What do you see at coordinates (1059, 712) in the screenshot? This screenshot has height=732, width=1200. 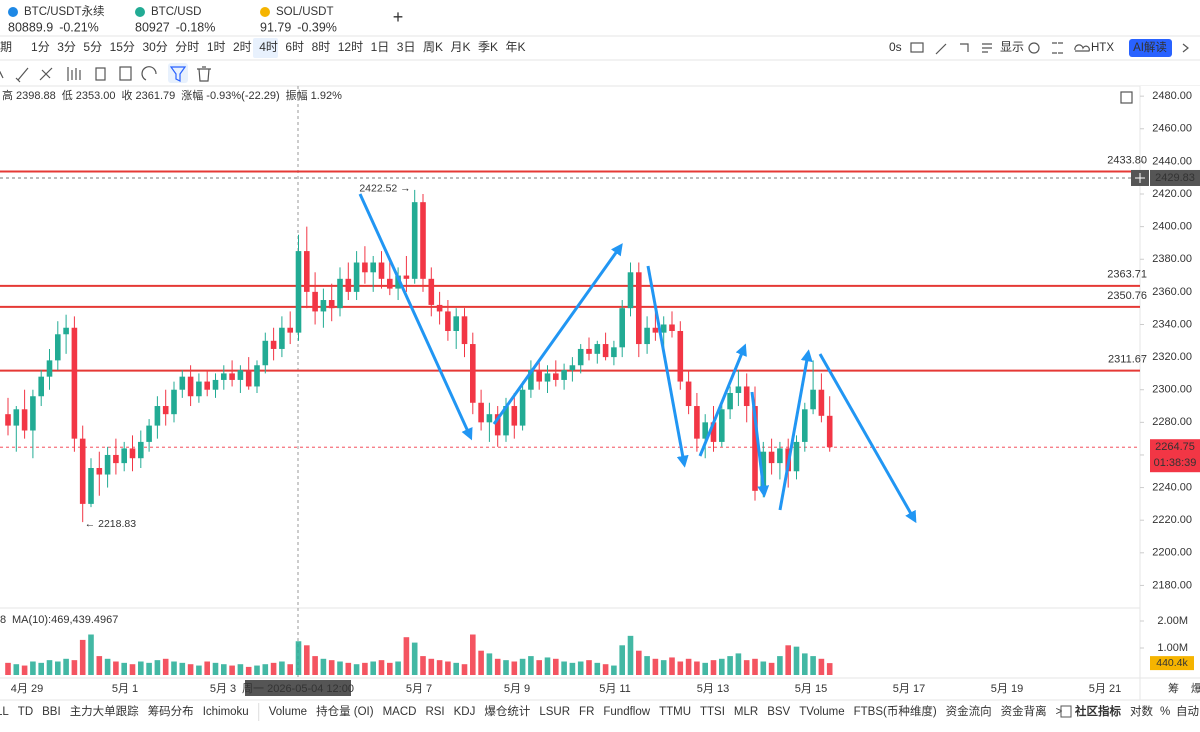 I see `indicator-tab: >` at bounding box center [1059, 712].